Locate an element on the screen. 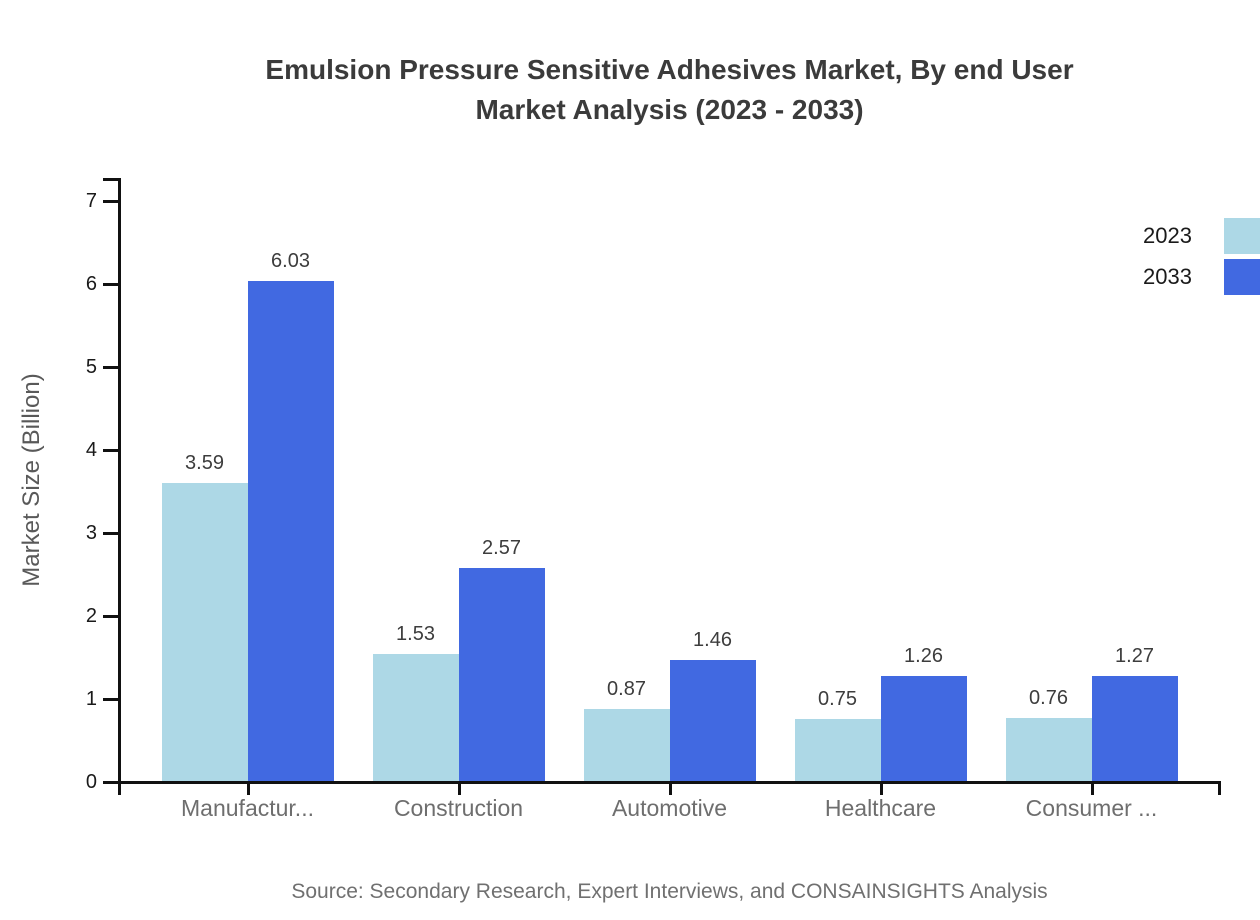  category-label-automotive: Automotive is located at coordinates (669, 808).